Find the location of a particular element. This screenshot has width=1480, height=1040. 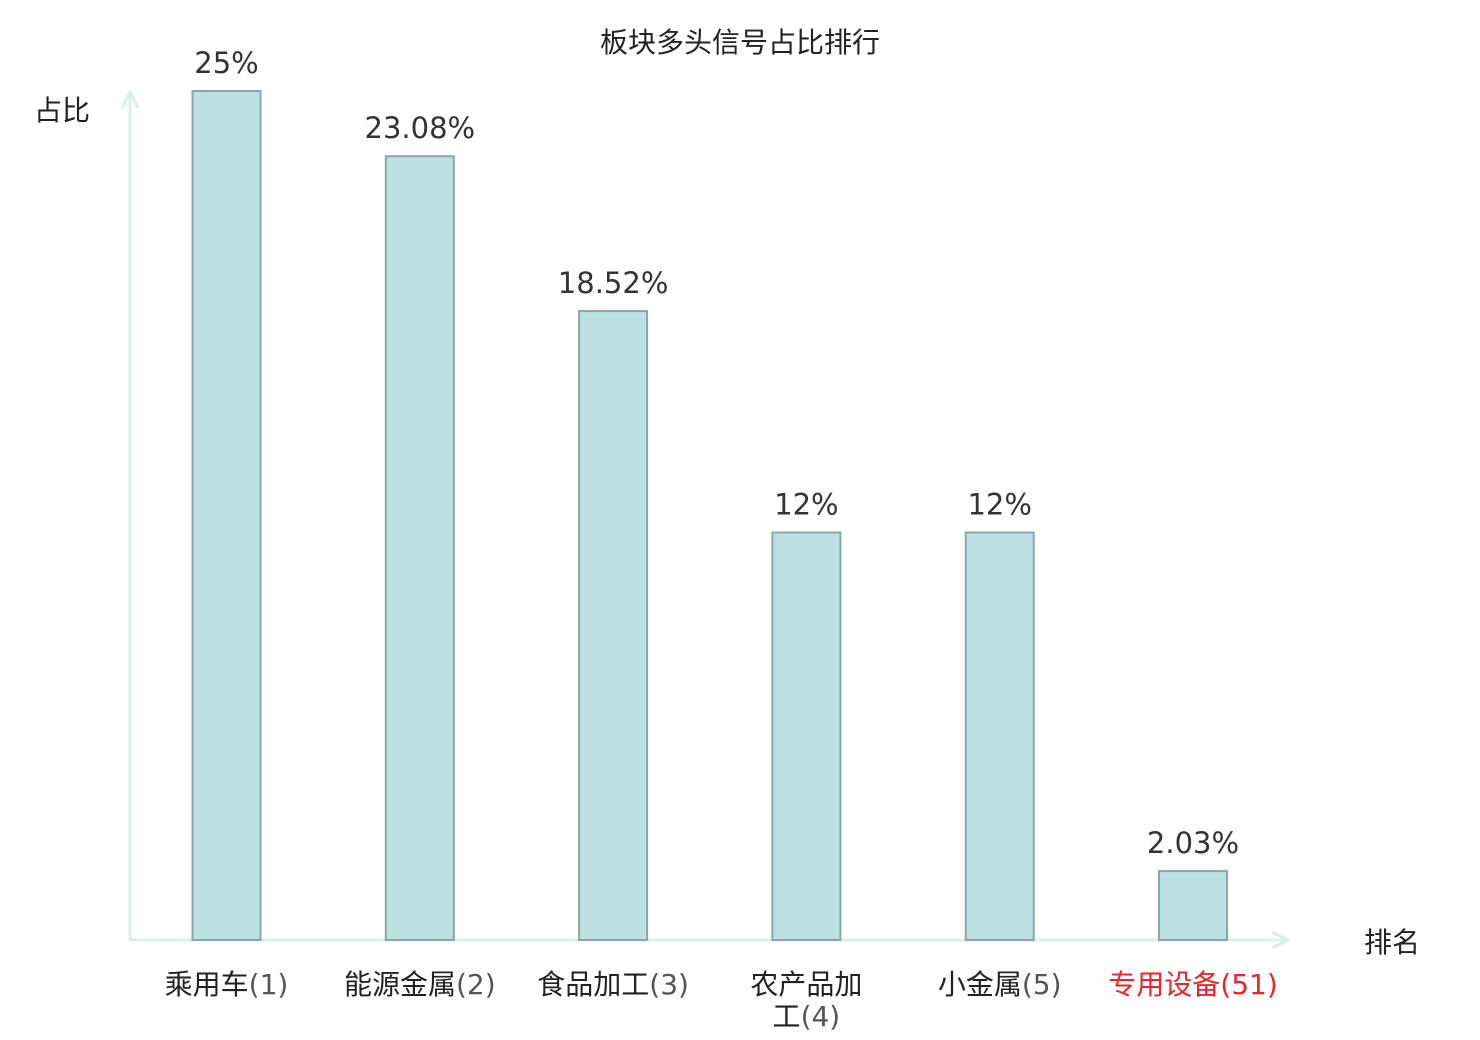

y-axis-label: 占比 is located at coordinates (62, 110).